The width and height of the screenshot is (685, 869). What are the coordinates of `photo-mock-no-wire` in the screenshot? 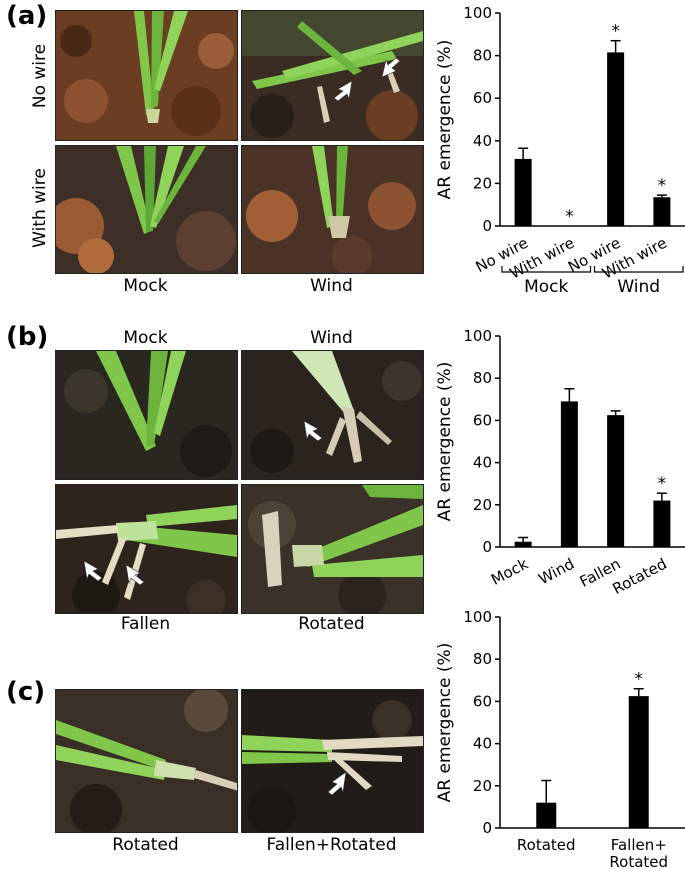 It's located at (146, 75).